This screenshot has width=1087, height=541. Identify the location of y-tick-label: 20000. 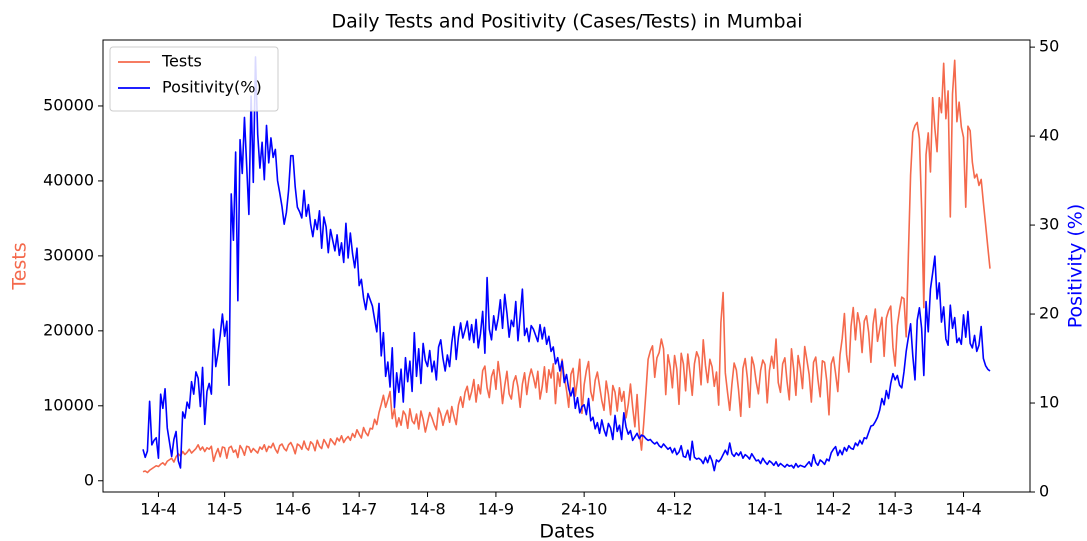
(68, 329).